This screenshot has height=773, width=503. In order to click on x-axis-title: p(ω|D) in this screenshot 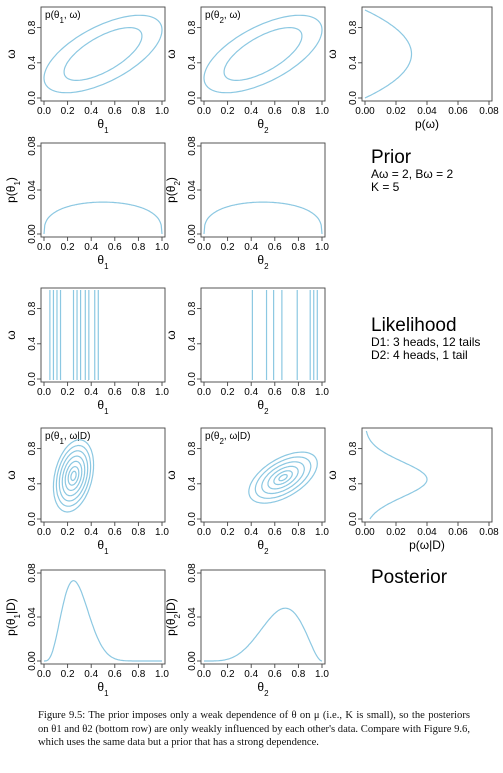, I will do `click(427, 545)`.